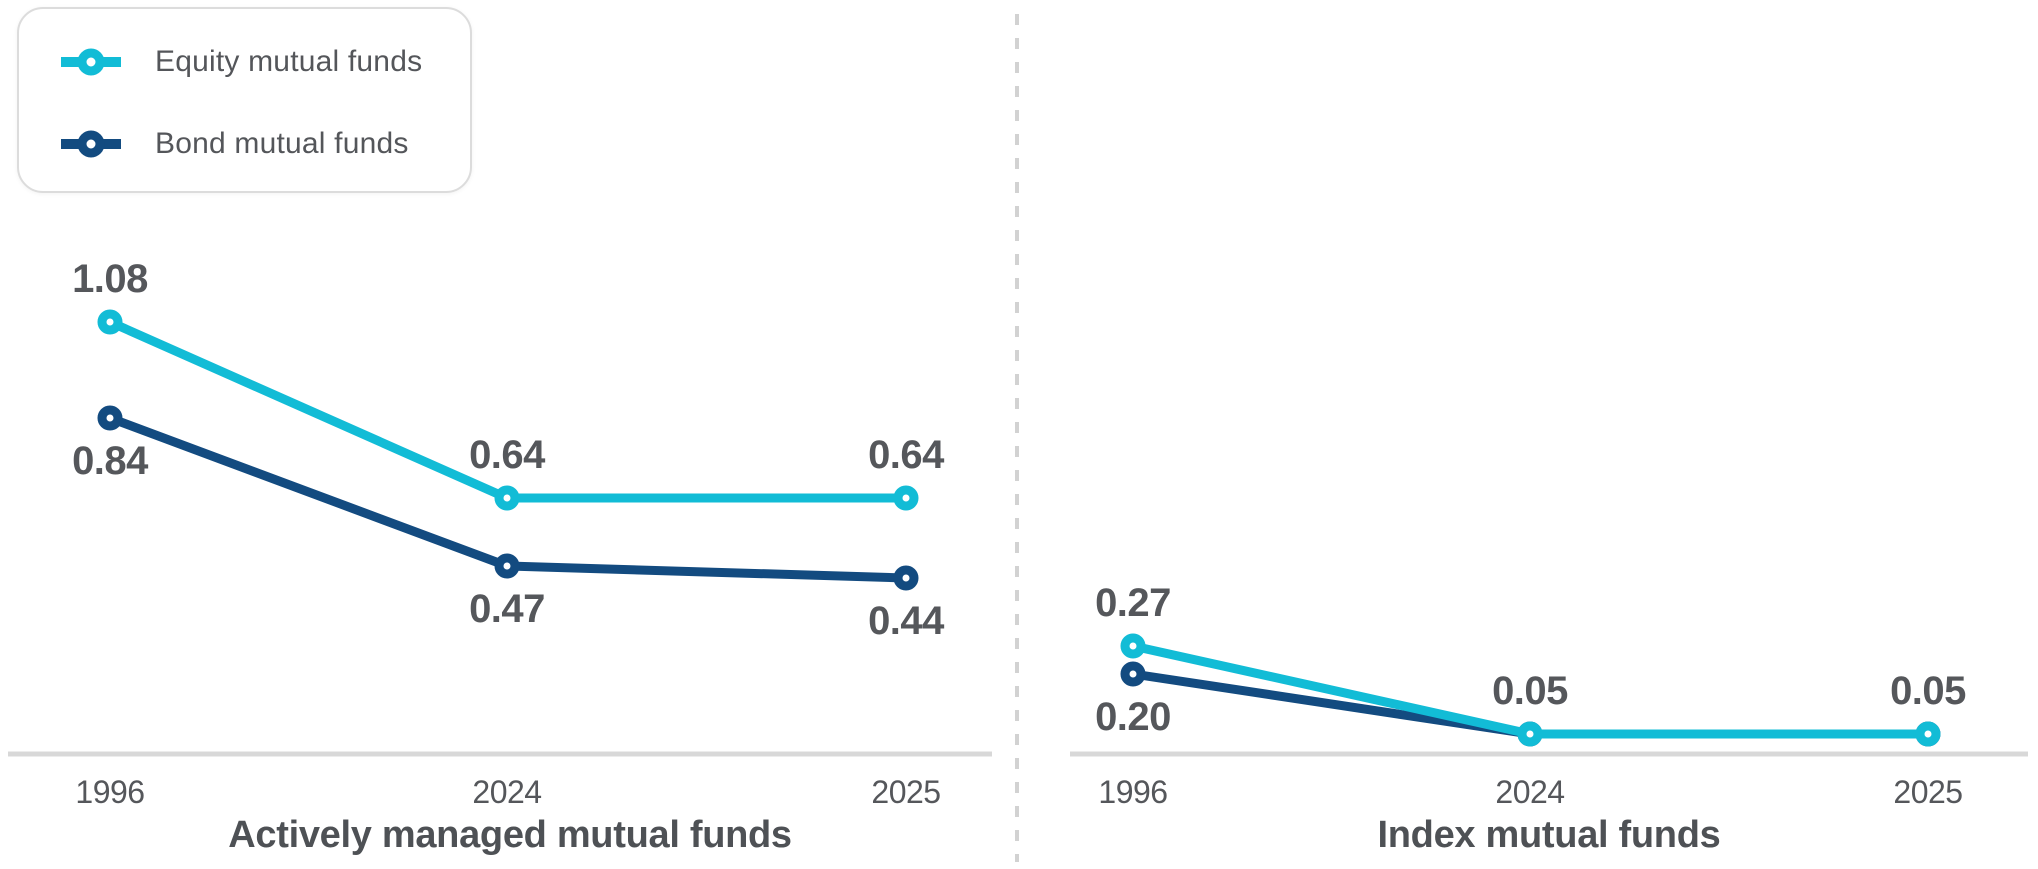 This screenshot has width=2038, height=869. What do you see at coordinates (507, 455) in the screenshot?
I see `data-label-equity-mutual-funds-2024: 0.64` at bounding box center [507, 455].